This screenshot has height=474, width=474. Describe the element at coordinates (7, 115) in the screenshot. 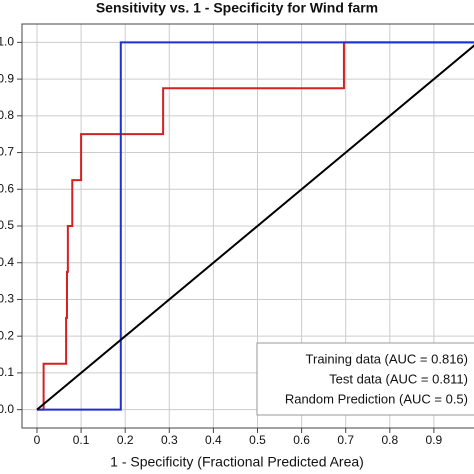

I see `y-tick-label: 0.8` at that location.